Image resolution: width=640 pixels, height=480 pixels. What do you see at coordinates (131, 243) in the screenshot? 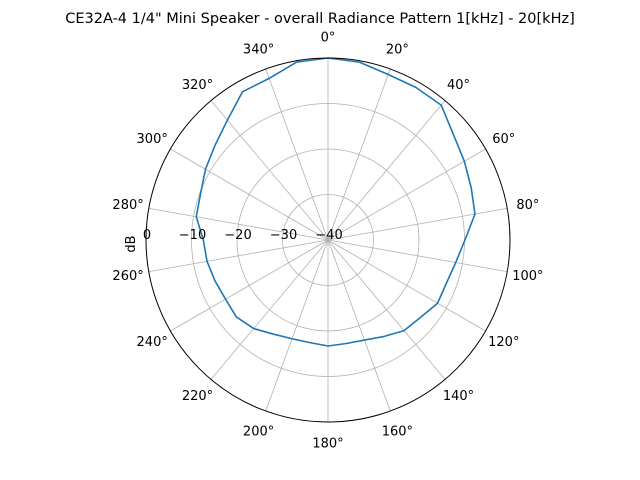
I see `y-axis-label: dB` at bounding box center [131, 243].